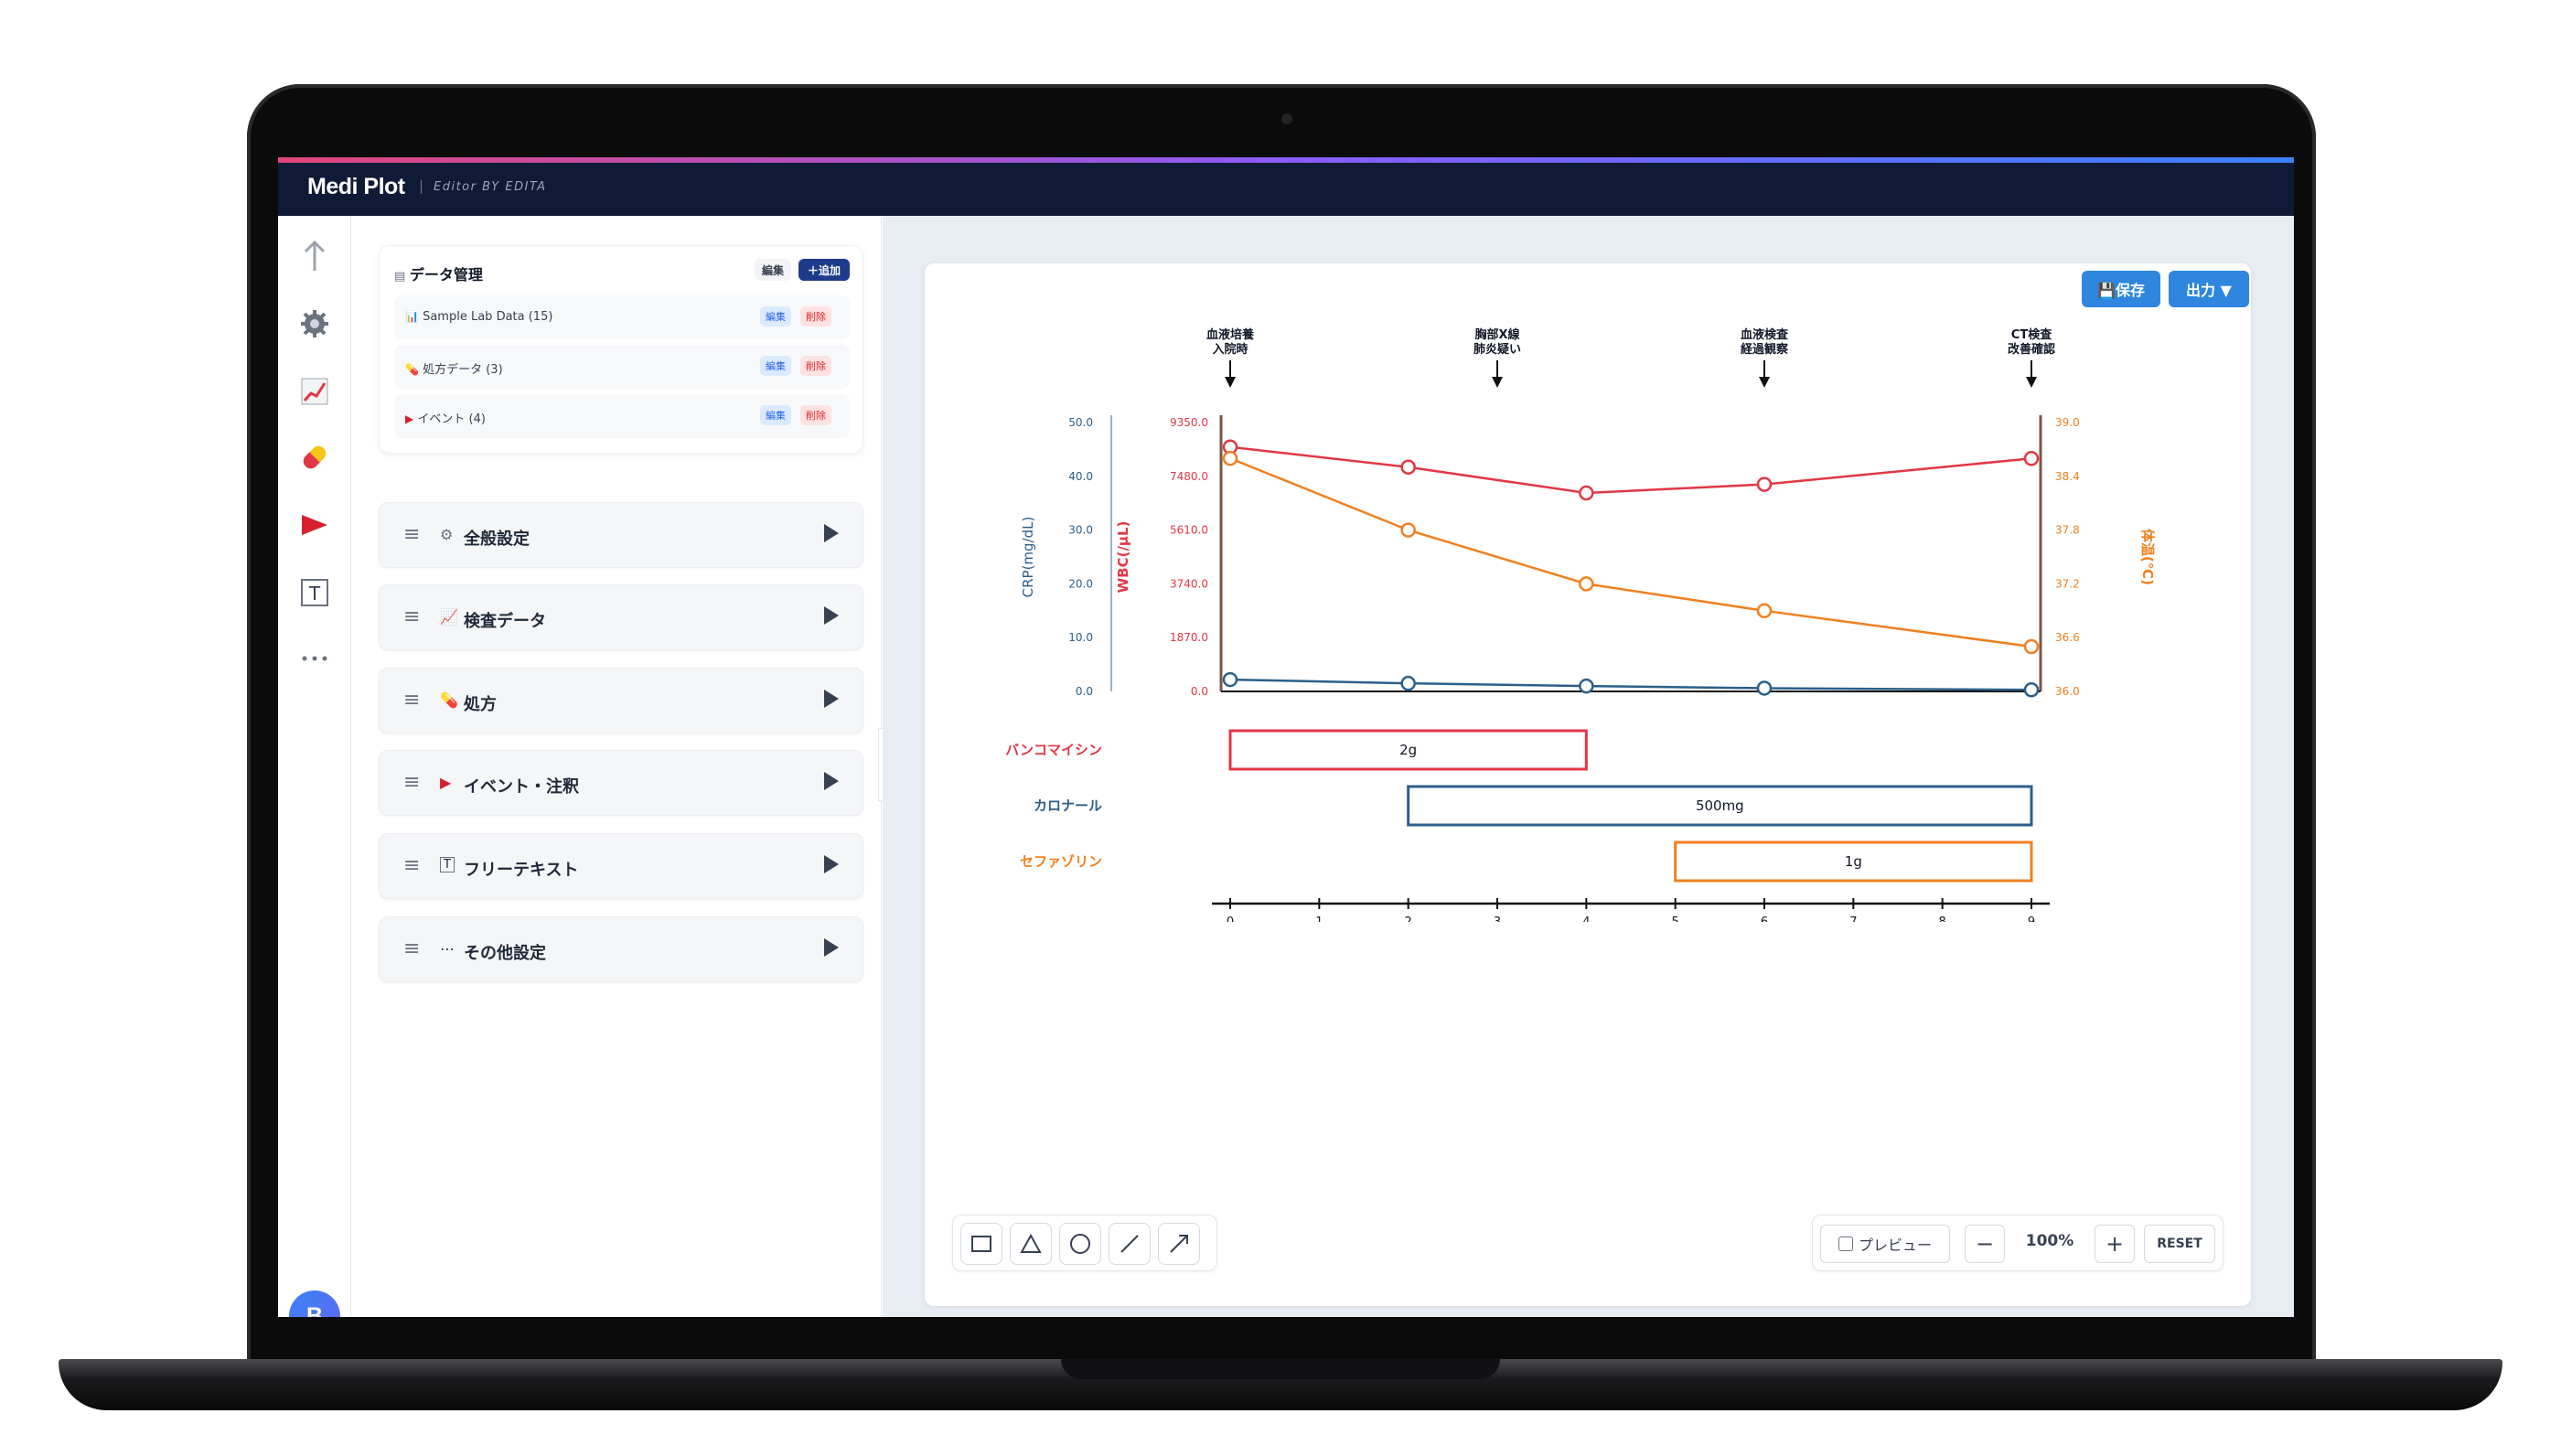  What do you see at coordinates (314, 1303) in the screenshot?
I see `user-avatar: B` at bounding box center [314, 1303].